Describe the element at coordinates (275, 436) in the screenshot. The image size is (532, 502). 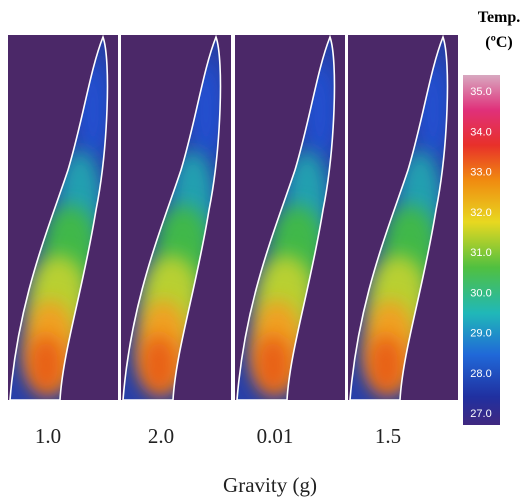
I see `panel-label: 0.01` at that location.